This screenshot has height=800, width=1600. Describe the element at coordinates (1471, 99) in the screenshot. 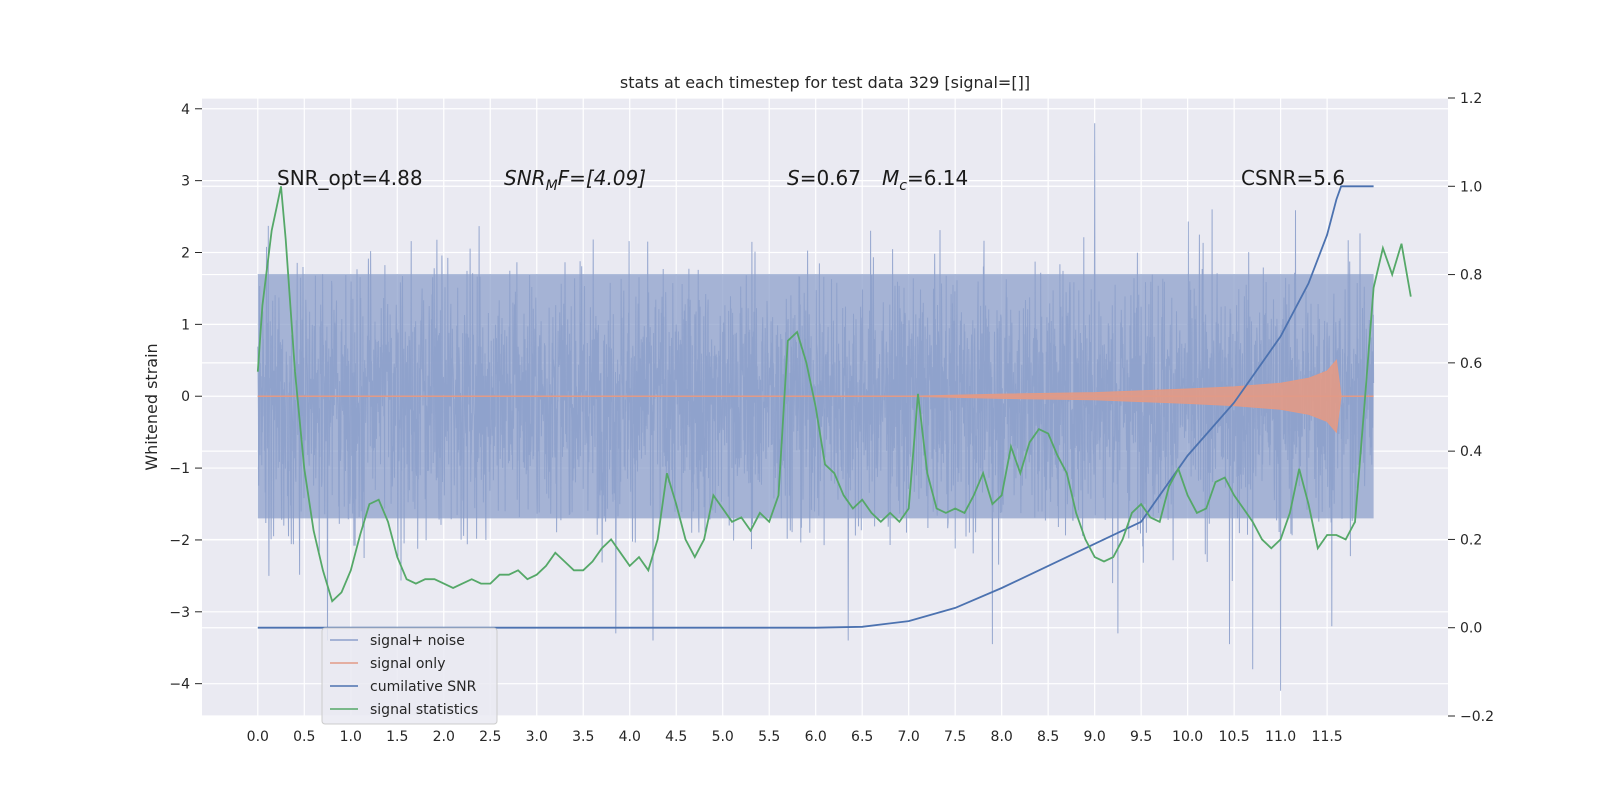

I see `y-right-tick-label: 1.2` at that location.